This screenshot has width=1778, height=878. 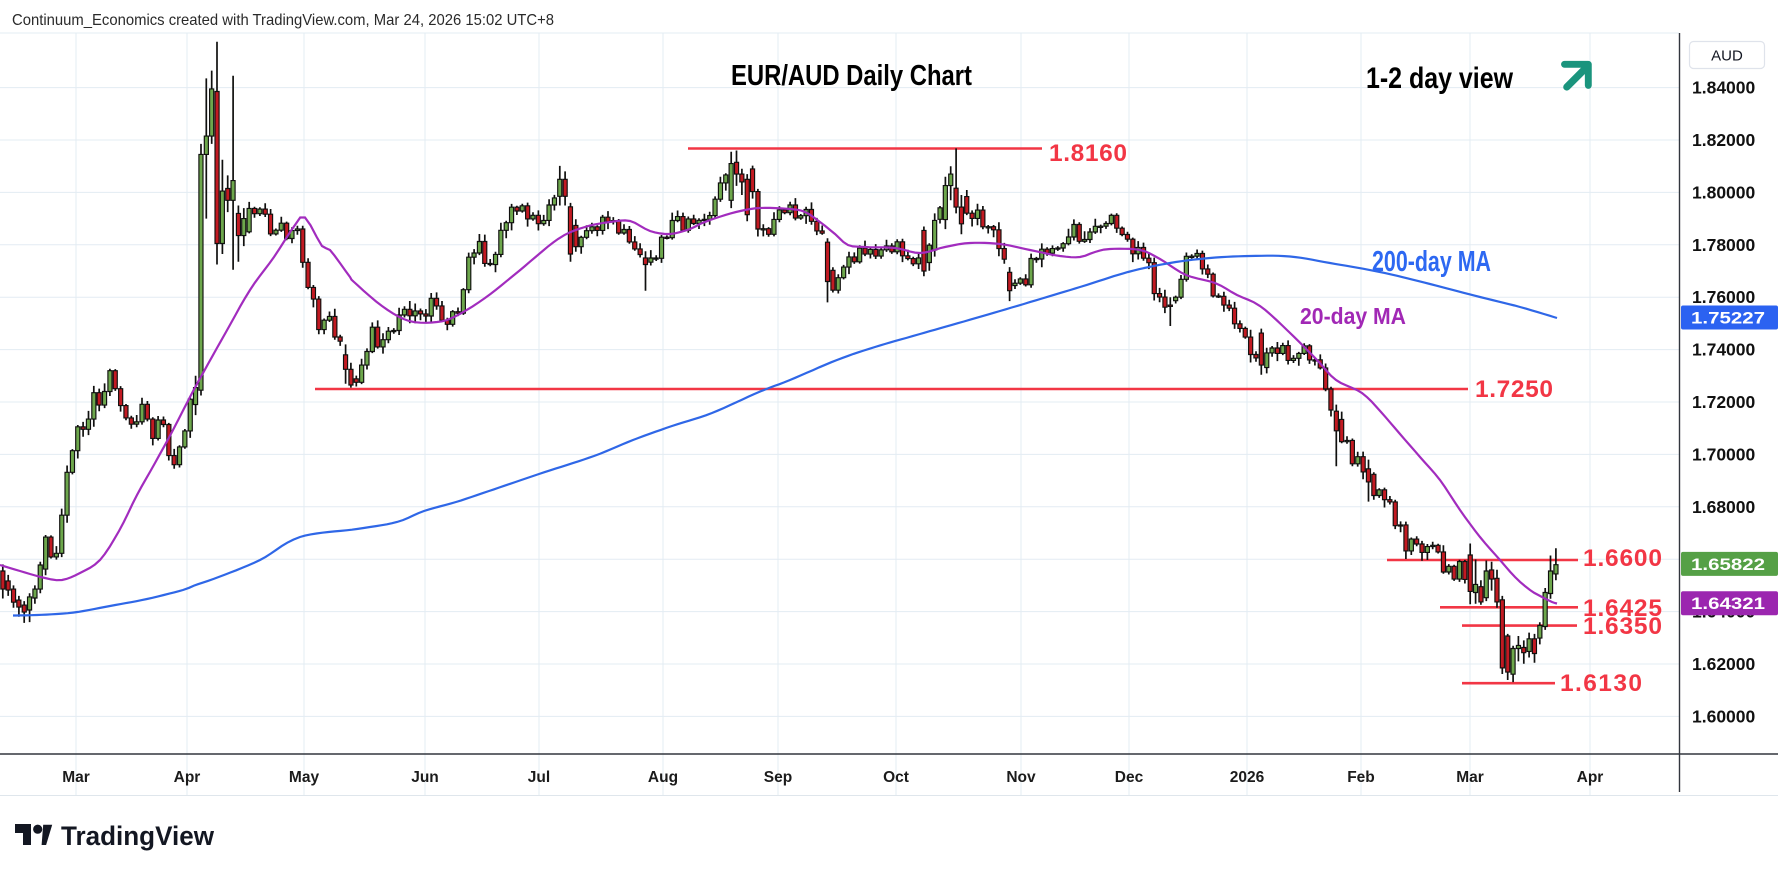 What do you see at coordinates (1728, 603) in the screenshot?
I see `svg-text: 1.64321` at bounding box center [1728, 603].